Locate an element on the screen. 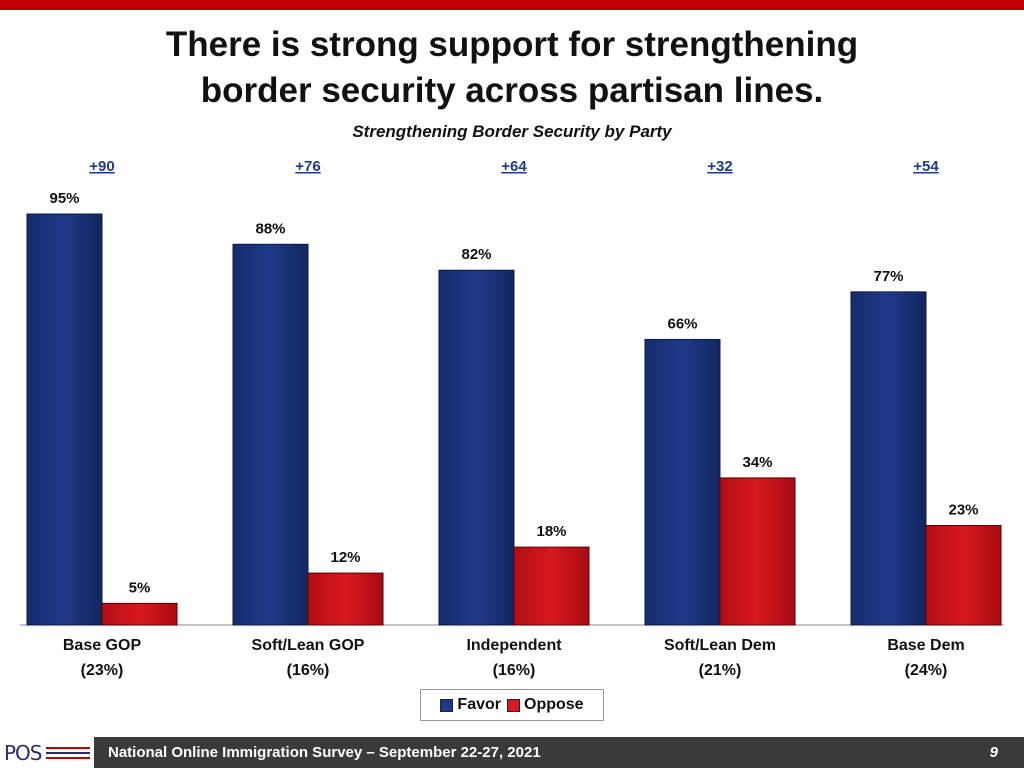 Image resolution: width=1024 pixels, height=768 pixels. legend-item-oppose: Oppose is located at coordinates (545, 705).